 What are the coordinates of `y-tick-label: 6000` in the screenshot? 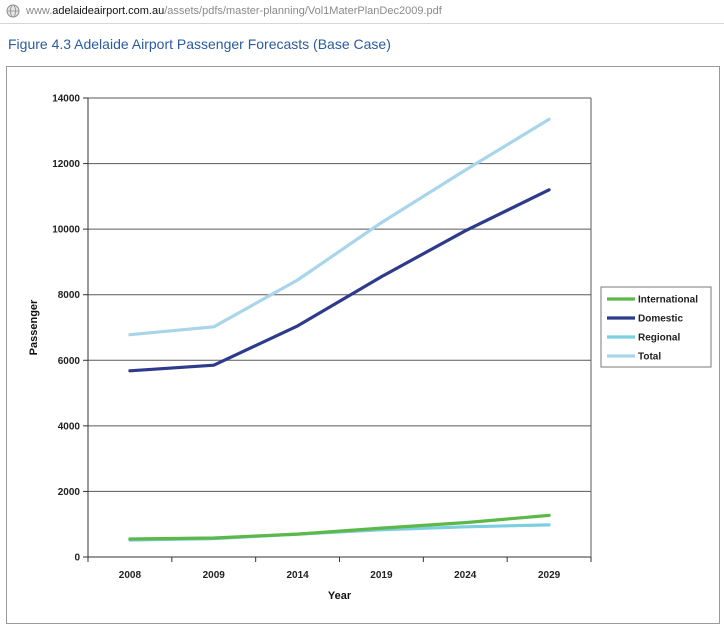 It's located at (69, 361).